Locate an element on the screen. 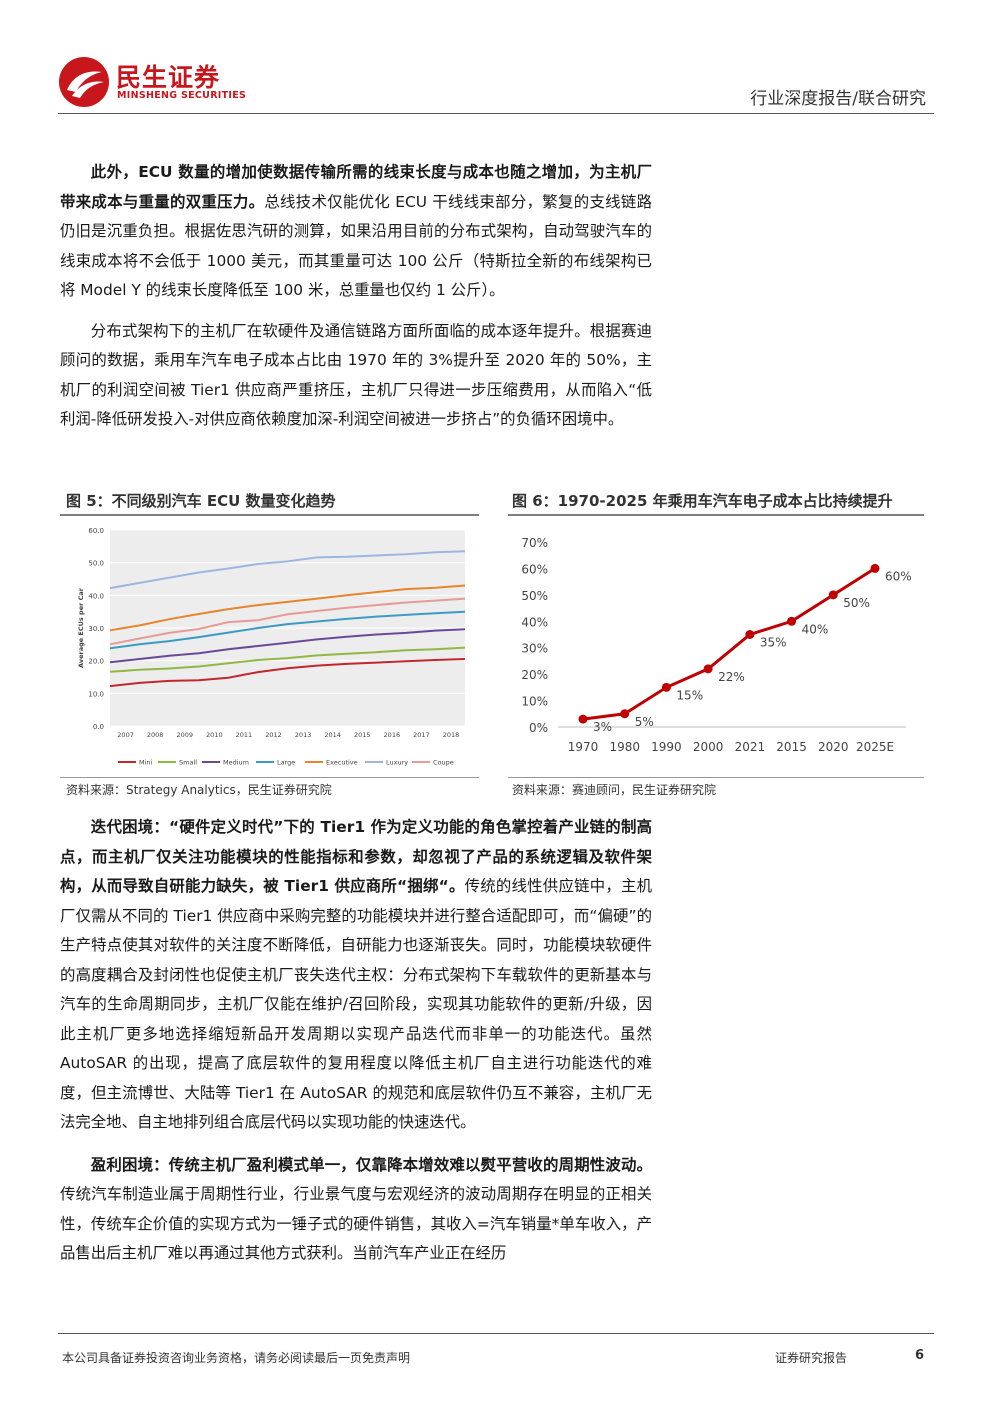  chart5-y-tick: 20.0 is located at coordinates (96, 662).